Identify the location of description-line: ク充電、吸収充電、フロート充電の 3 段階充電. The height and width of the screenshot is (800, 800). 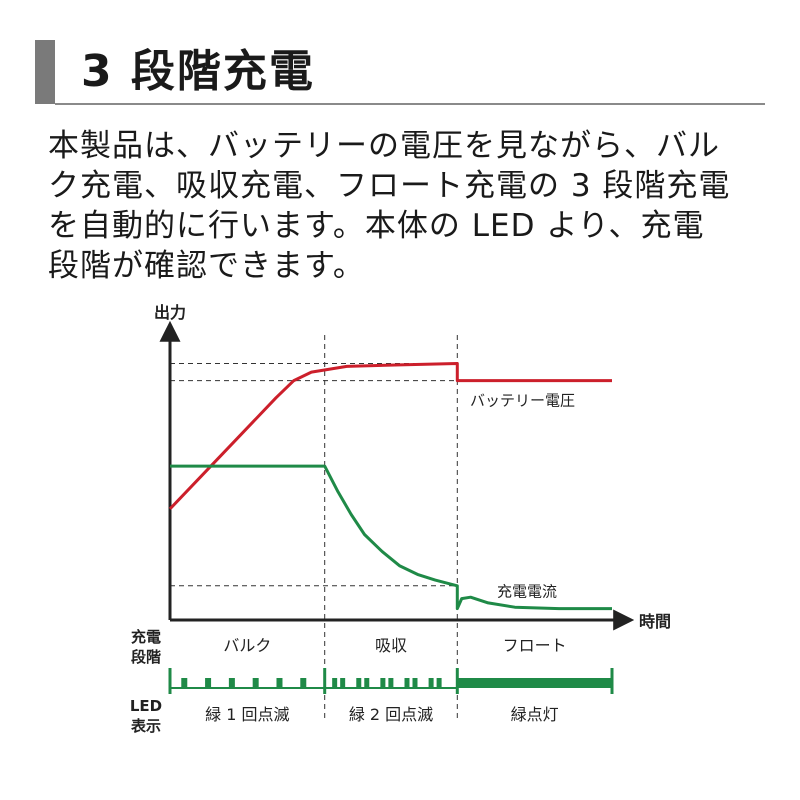
(389, 186).